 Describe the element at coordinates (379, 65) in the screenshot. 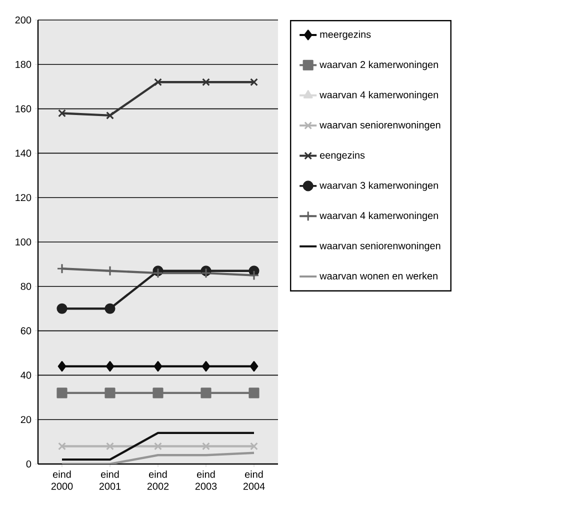

I see `legend-label: waarvan 2 kamerwoningen` at that location.